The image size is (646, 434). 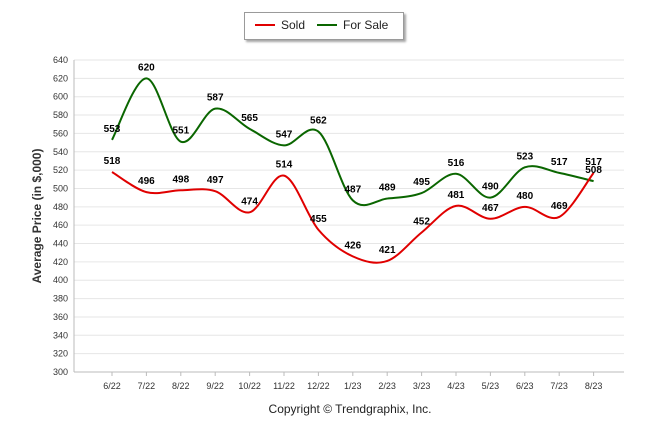 What do you see at coordinates (318, 386) in the screenshot?
I see `x-tick-label: 12/22` at bounding box center [318, 386].